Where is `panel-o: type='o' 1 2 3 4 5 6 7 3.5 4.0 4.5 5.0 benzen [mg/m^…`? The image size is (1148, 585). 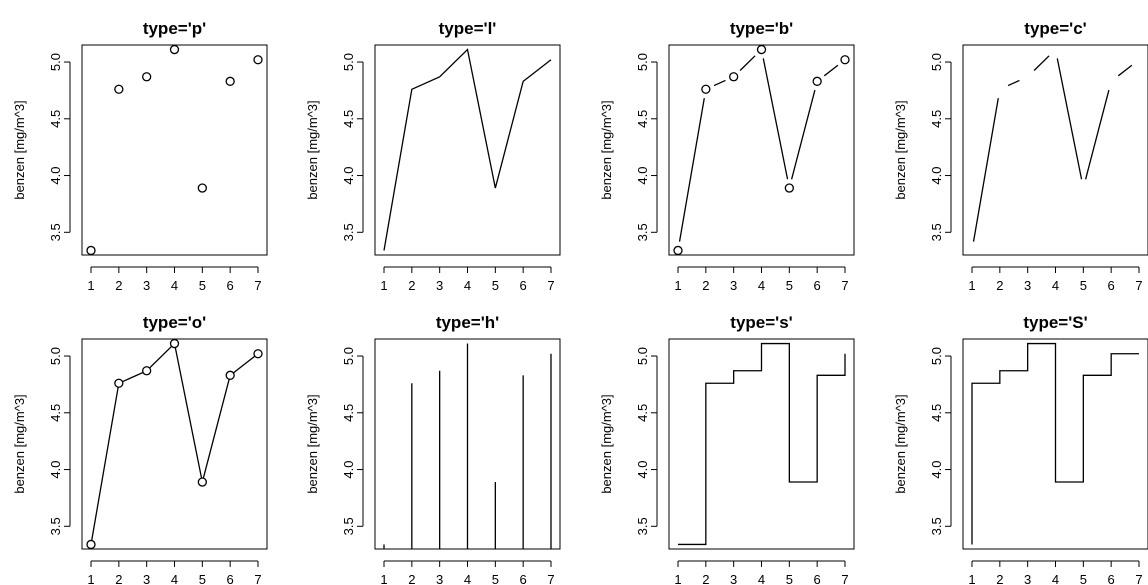 panel-o: type='o' 1 2 3 4 5 6 7 3.5 4.0 4.5 5.0 benzen [mg/m^… is located at coordinates (140, 449).